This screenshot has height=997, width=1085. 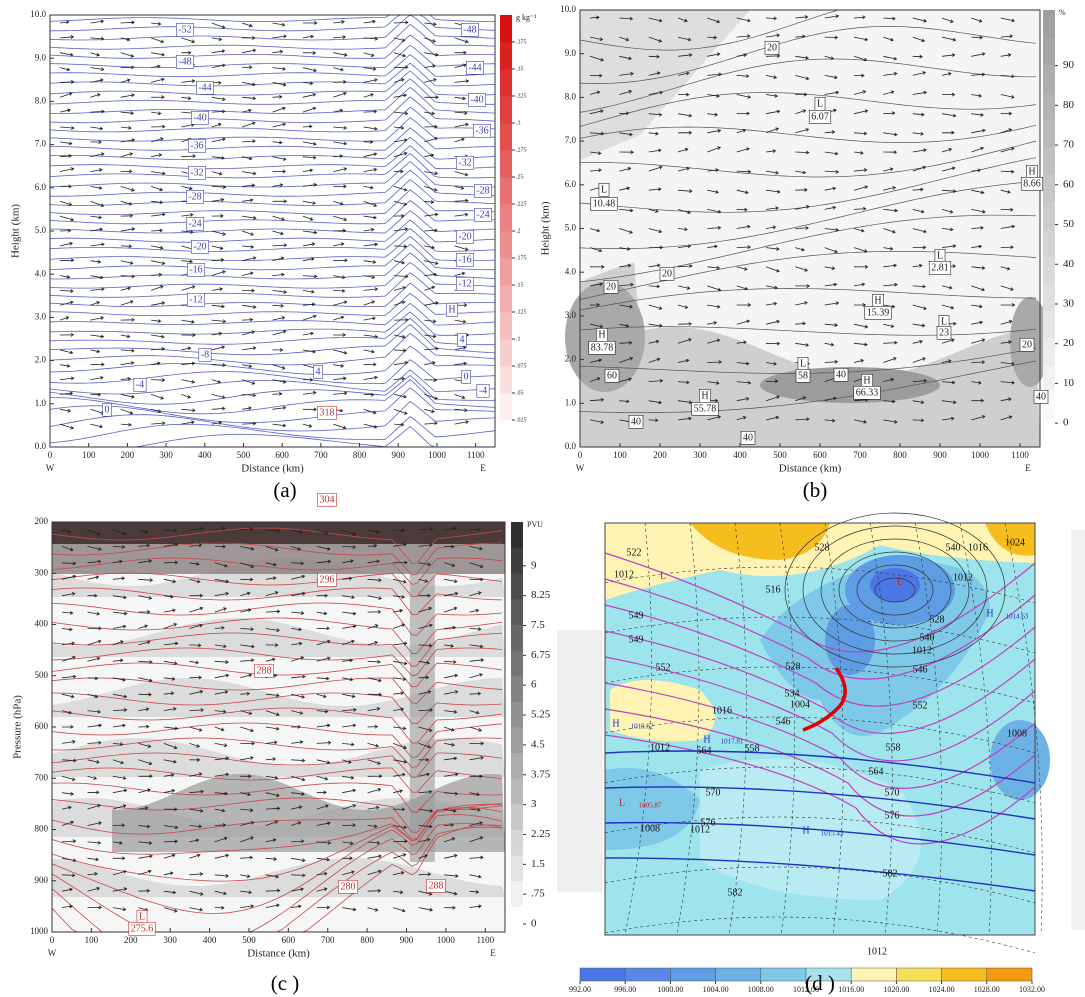 I want to click on contour-label: 540, so click(x=953, y=547).